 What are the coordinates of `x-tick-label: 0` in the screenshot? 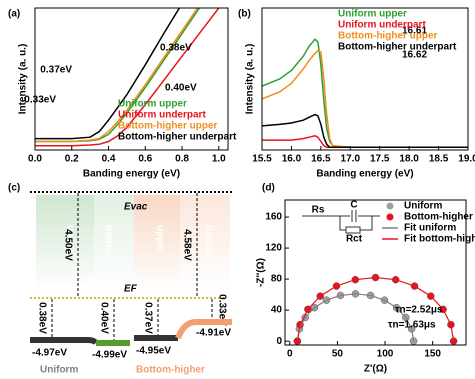 It's located at (290, 354).